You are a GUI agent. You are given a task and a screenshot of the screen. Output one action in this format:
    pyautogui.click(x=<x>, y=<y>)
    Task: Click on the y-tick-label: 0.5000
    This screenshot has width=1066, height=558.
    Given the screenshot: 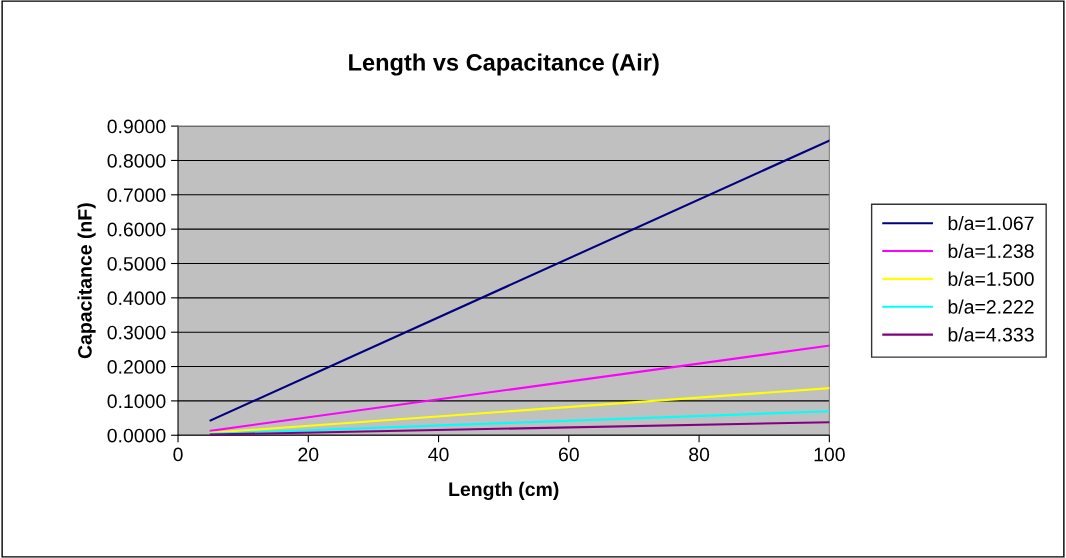 What is the action you would take?
    pyautogui.click(x=136, y=263)
    